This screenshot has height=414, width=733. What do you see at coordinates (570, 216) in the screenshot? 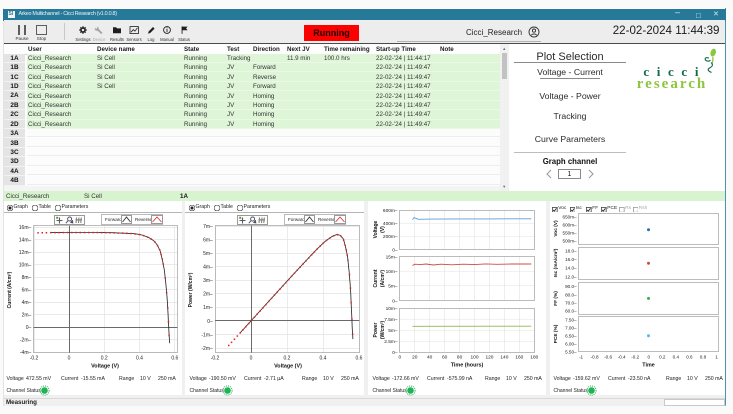
I see `svg-text: 650m–` at bounding box center [570, 216].